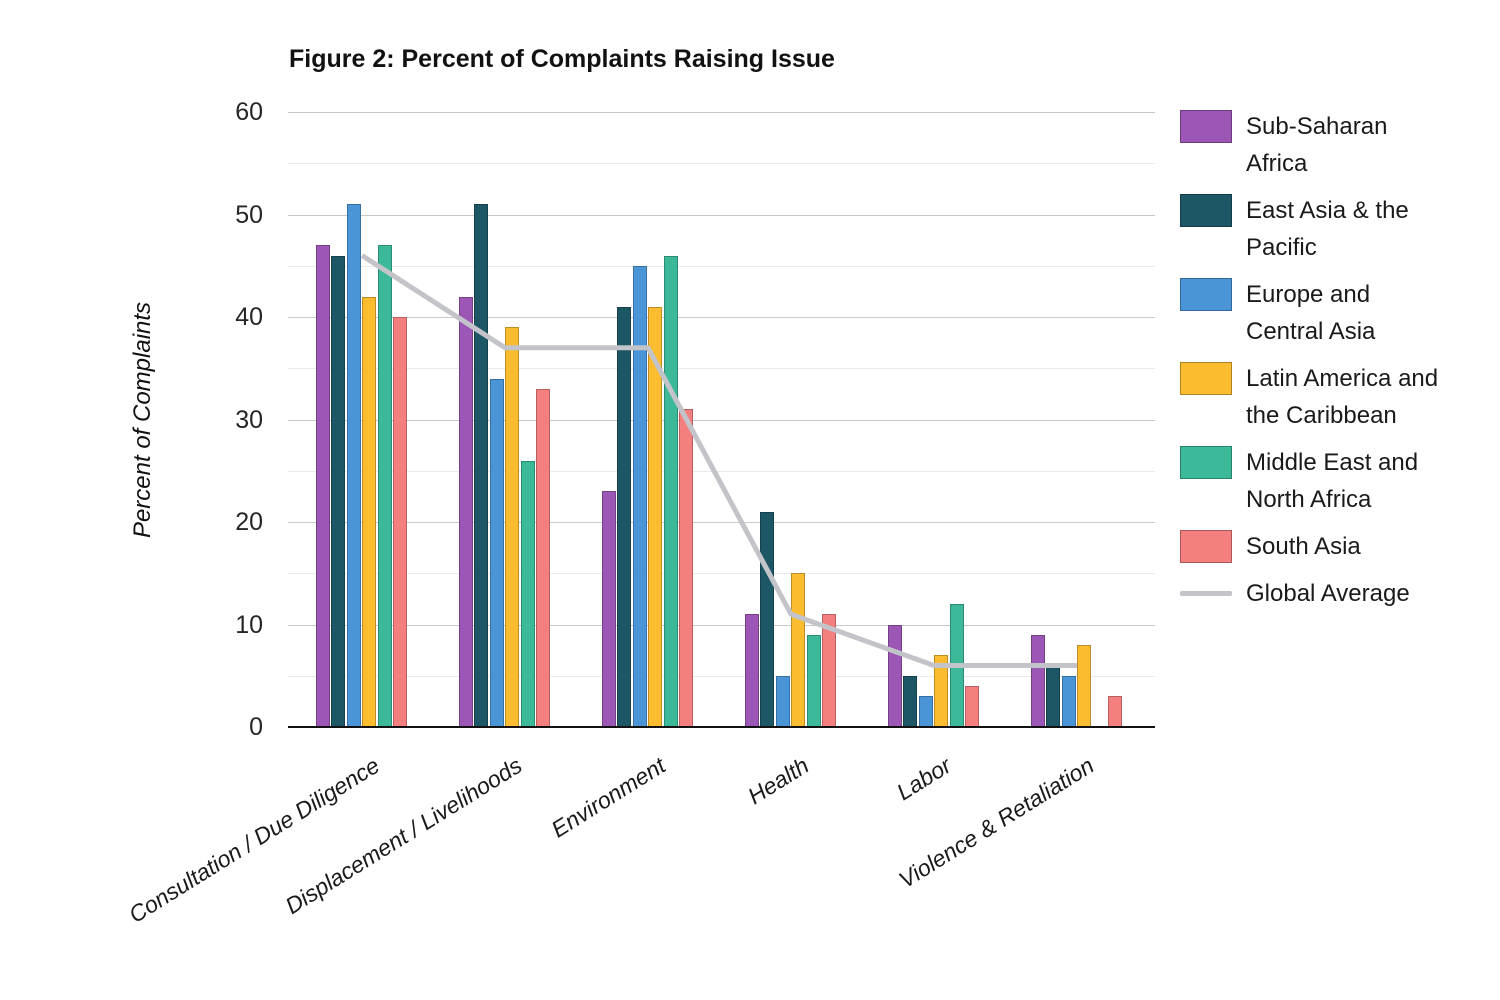 Image resolution: width=1500 pixels, height=1000 pixels. Describe the element at coordinates (249, 112) in the screenshot. I see `y-tick-label-60: 60` at that location.